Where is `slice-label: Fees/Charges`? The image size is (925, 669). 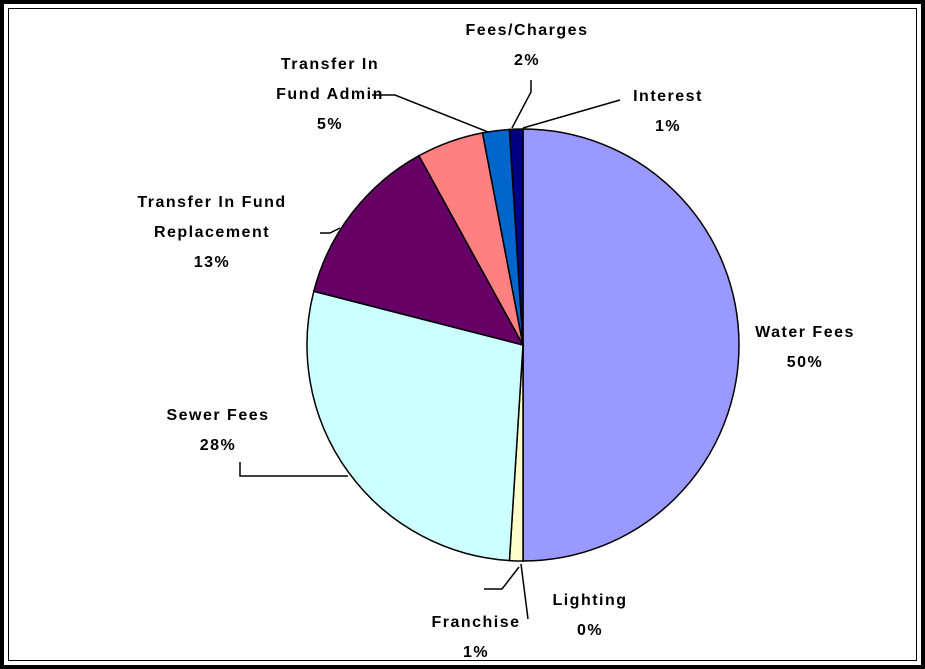
slice-label: Fees/Charges is located at coordinates (527, 30).